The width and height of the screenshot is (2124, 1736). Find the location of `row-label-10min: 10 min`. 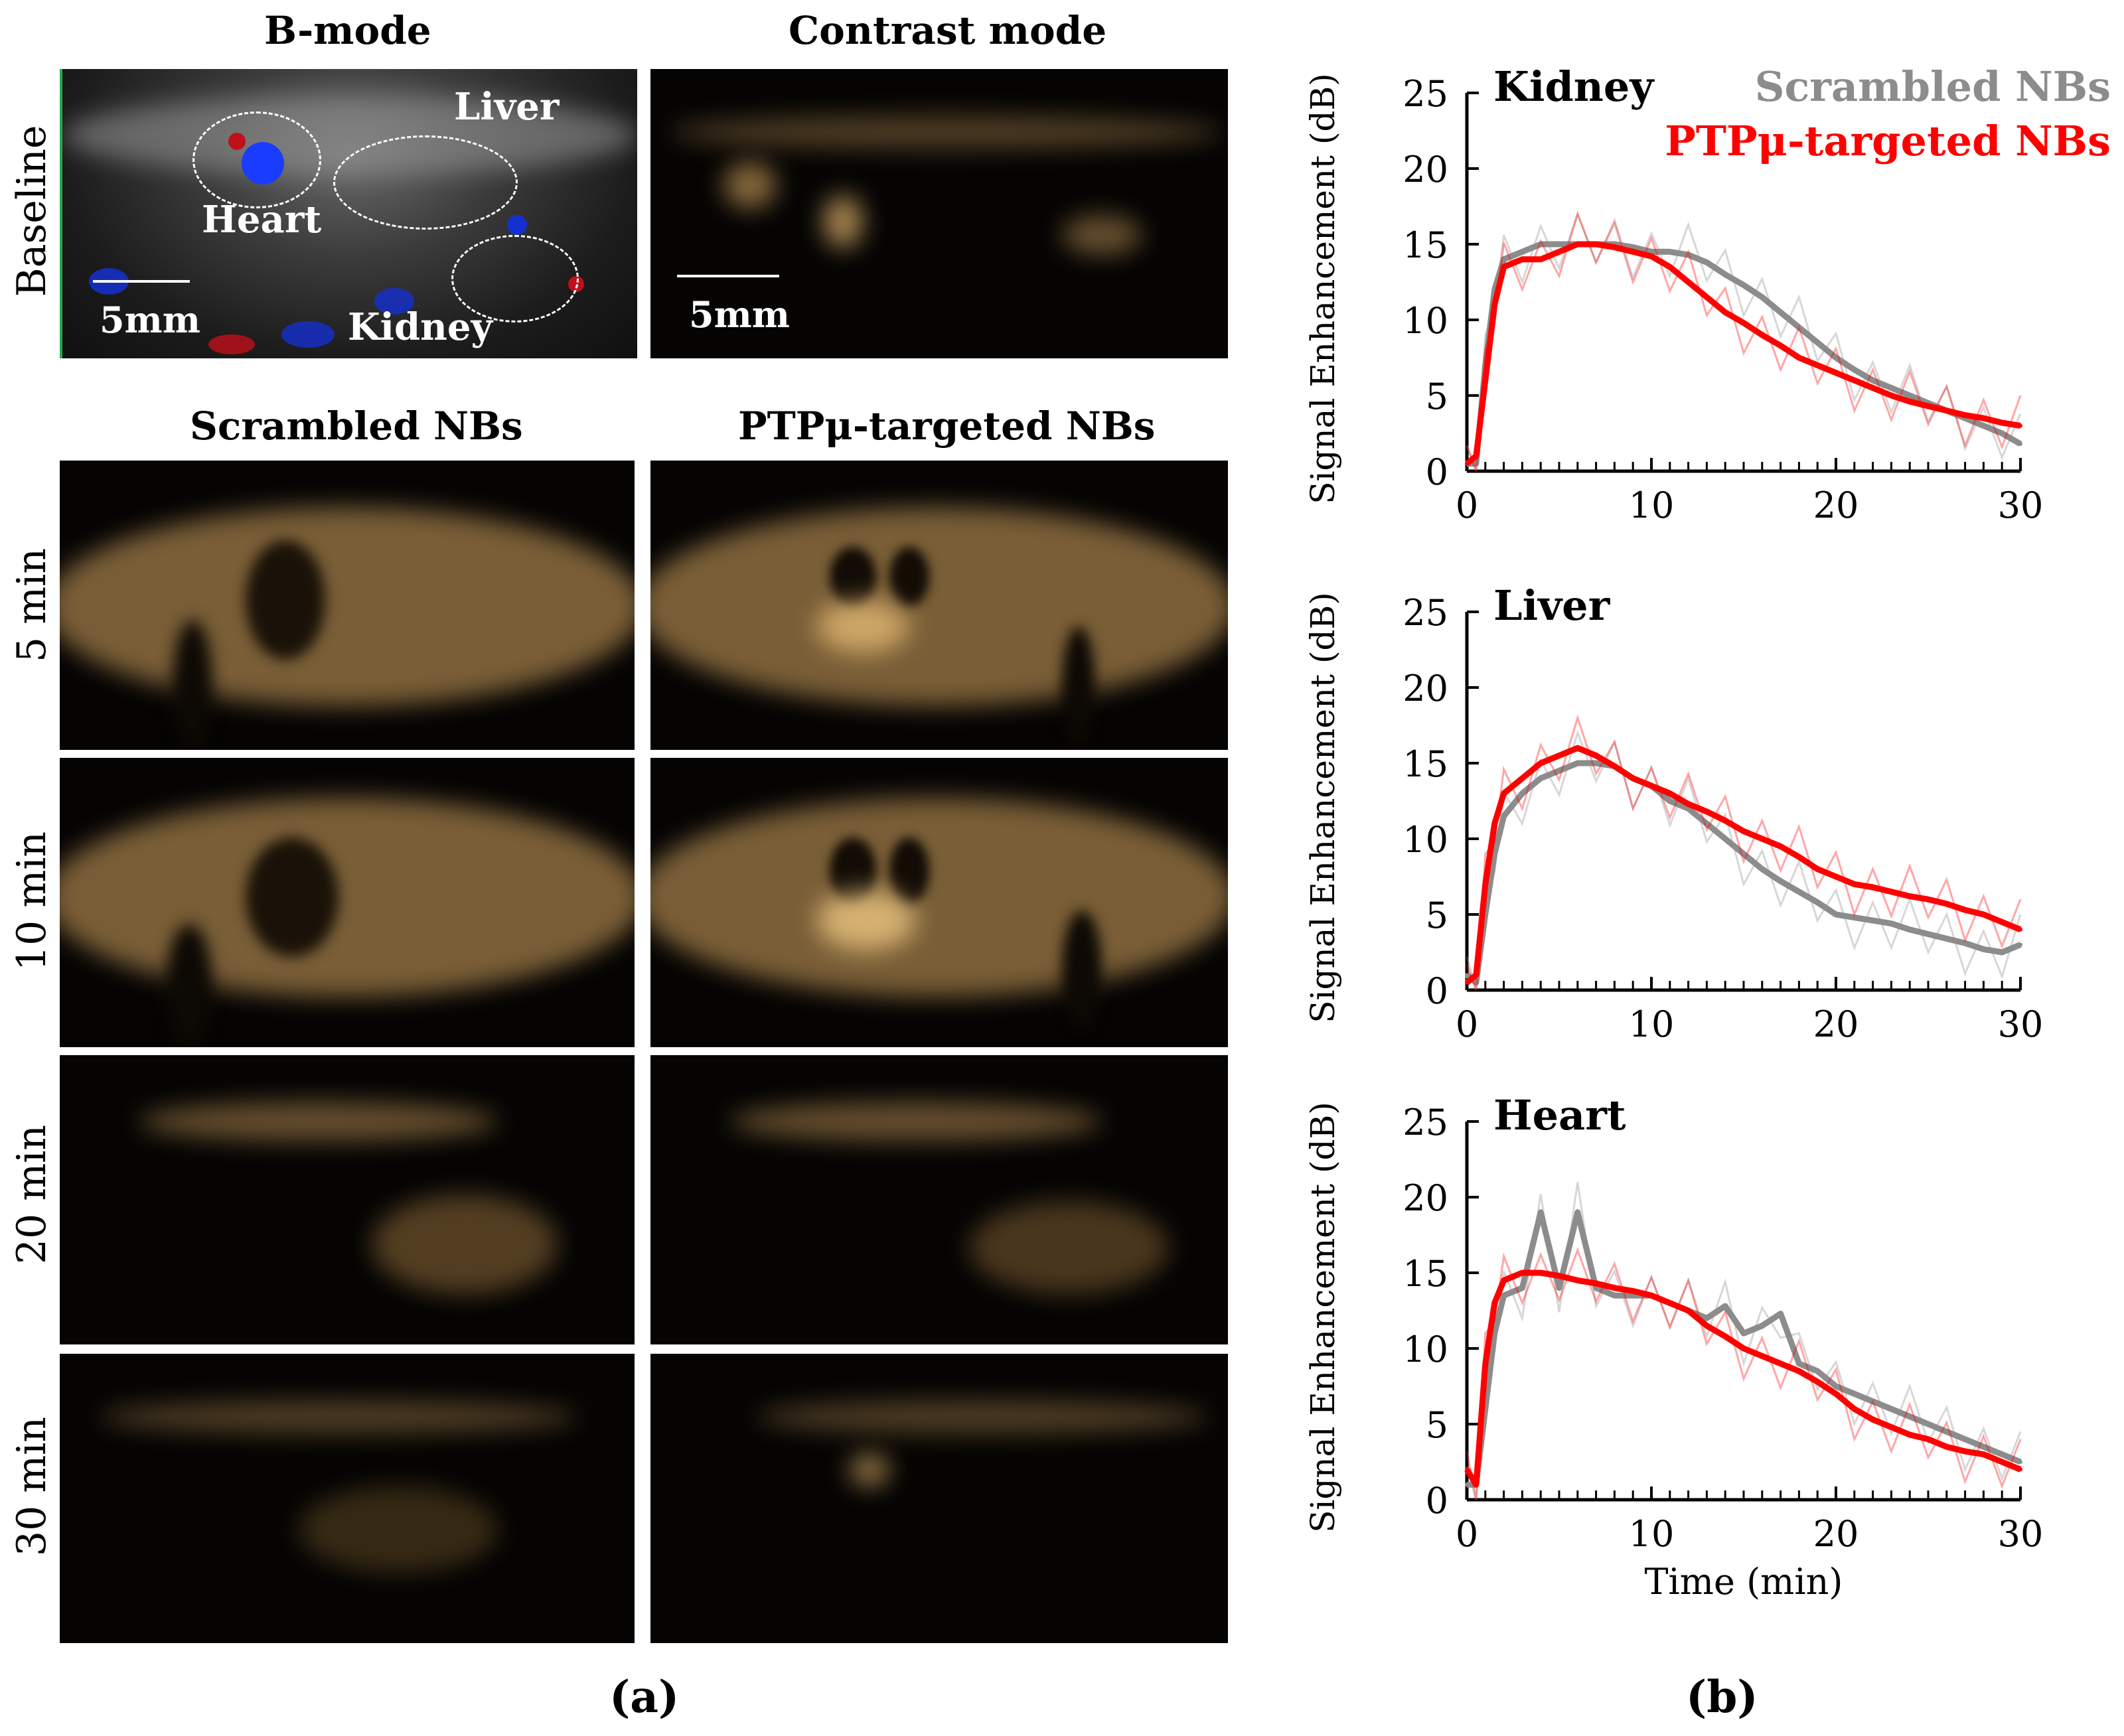

row-label-10min: 10 min is located at coordinates (32, 902).